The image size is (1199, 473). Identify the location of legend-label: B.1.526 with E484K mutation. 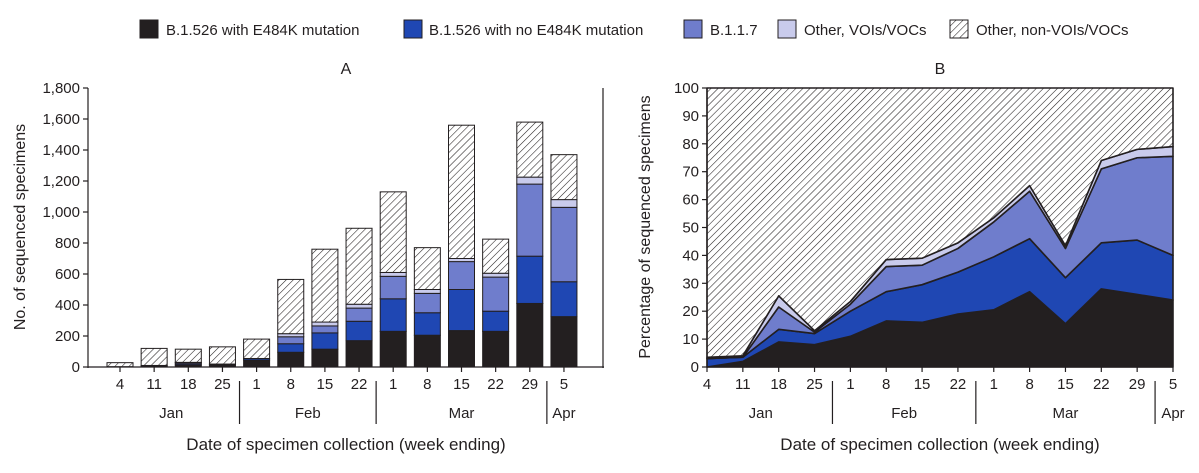
(262, 30).